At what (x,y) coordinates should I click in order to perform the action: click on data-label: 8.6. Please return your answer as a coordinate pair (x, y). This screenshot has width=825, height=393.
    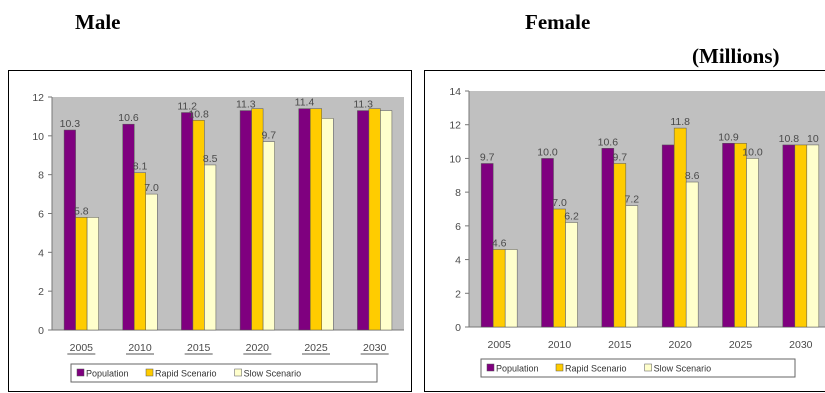
    Looking at the image, I should click on (692, 176).